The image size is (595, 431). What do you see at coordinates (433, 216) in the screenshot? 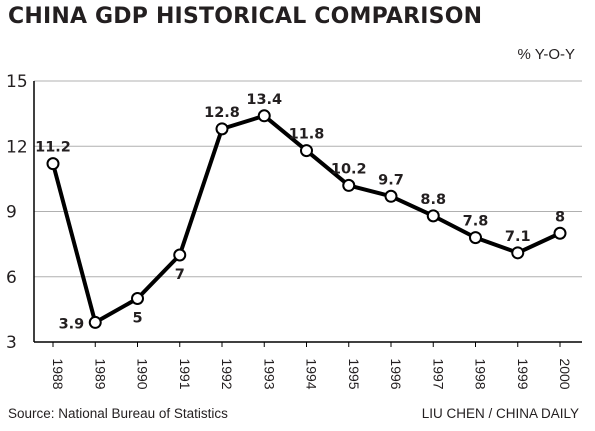
I see `data-point-1997` at bounding box center [433, 216].